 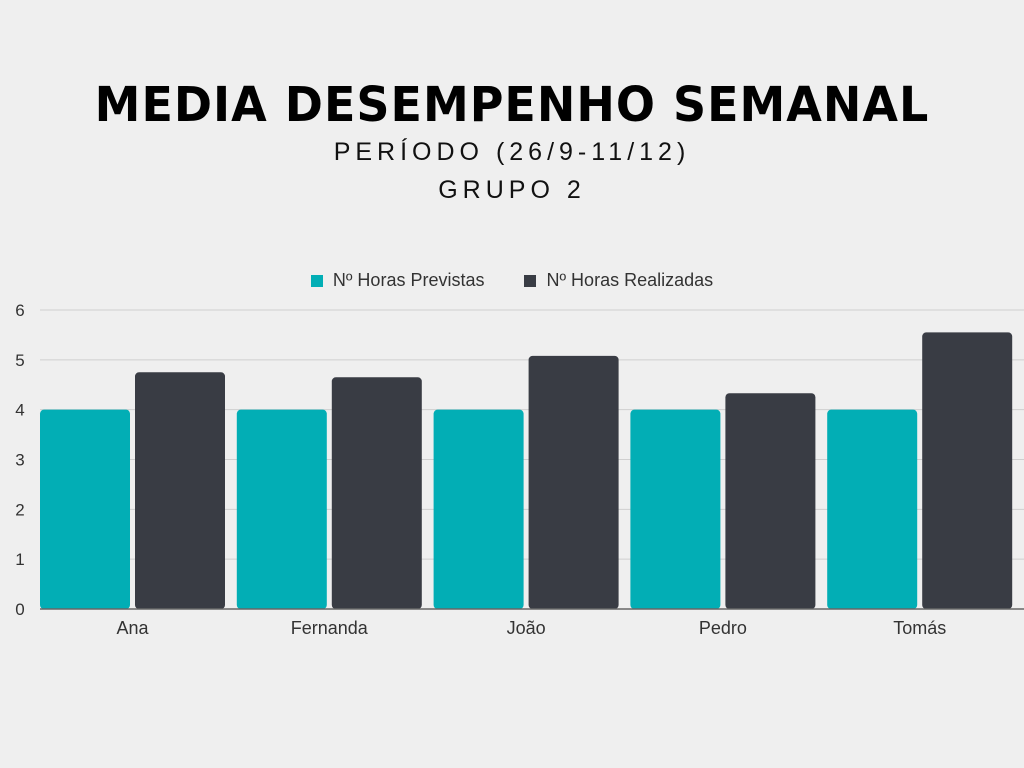 I want to click on y-tick-label: 2, so click(x=19, y=509).